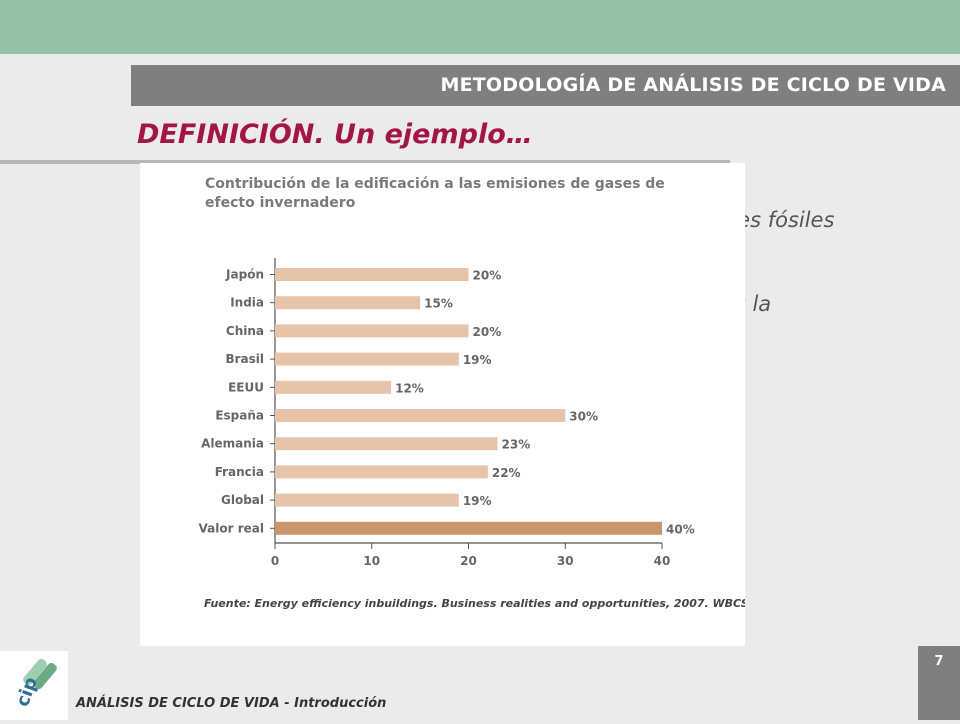 The width and height of the screenshot is (960, 724). What do you see at coordinates (232, 444) in the screenshot?
I see `category-label: Alemania` at bounding box center [232, 444].